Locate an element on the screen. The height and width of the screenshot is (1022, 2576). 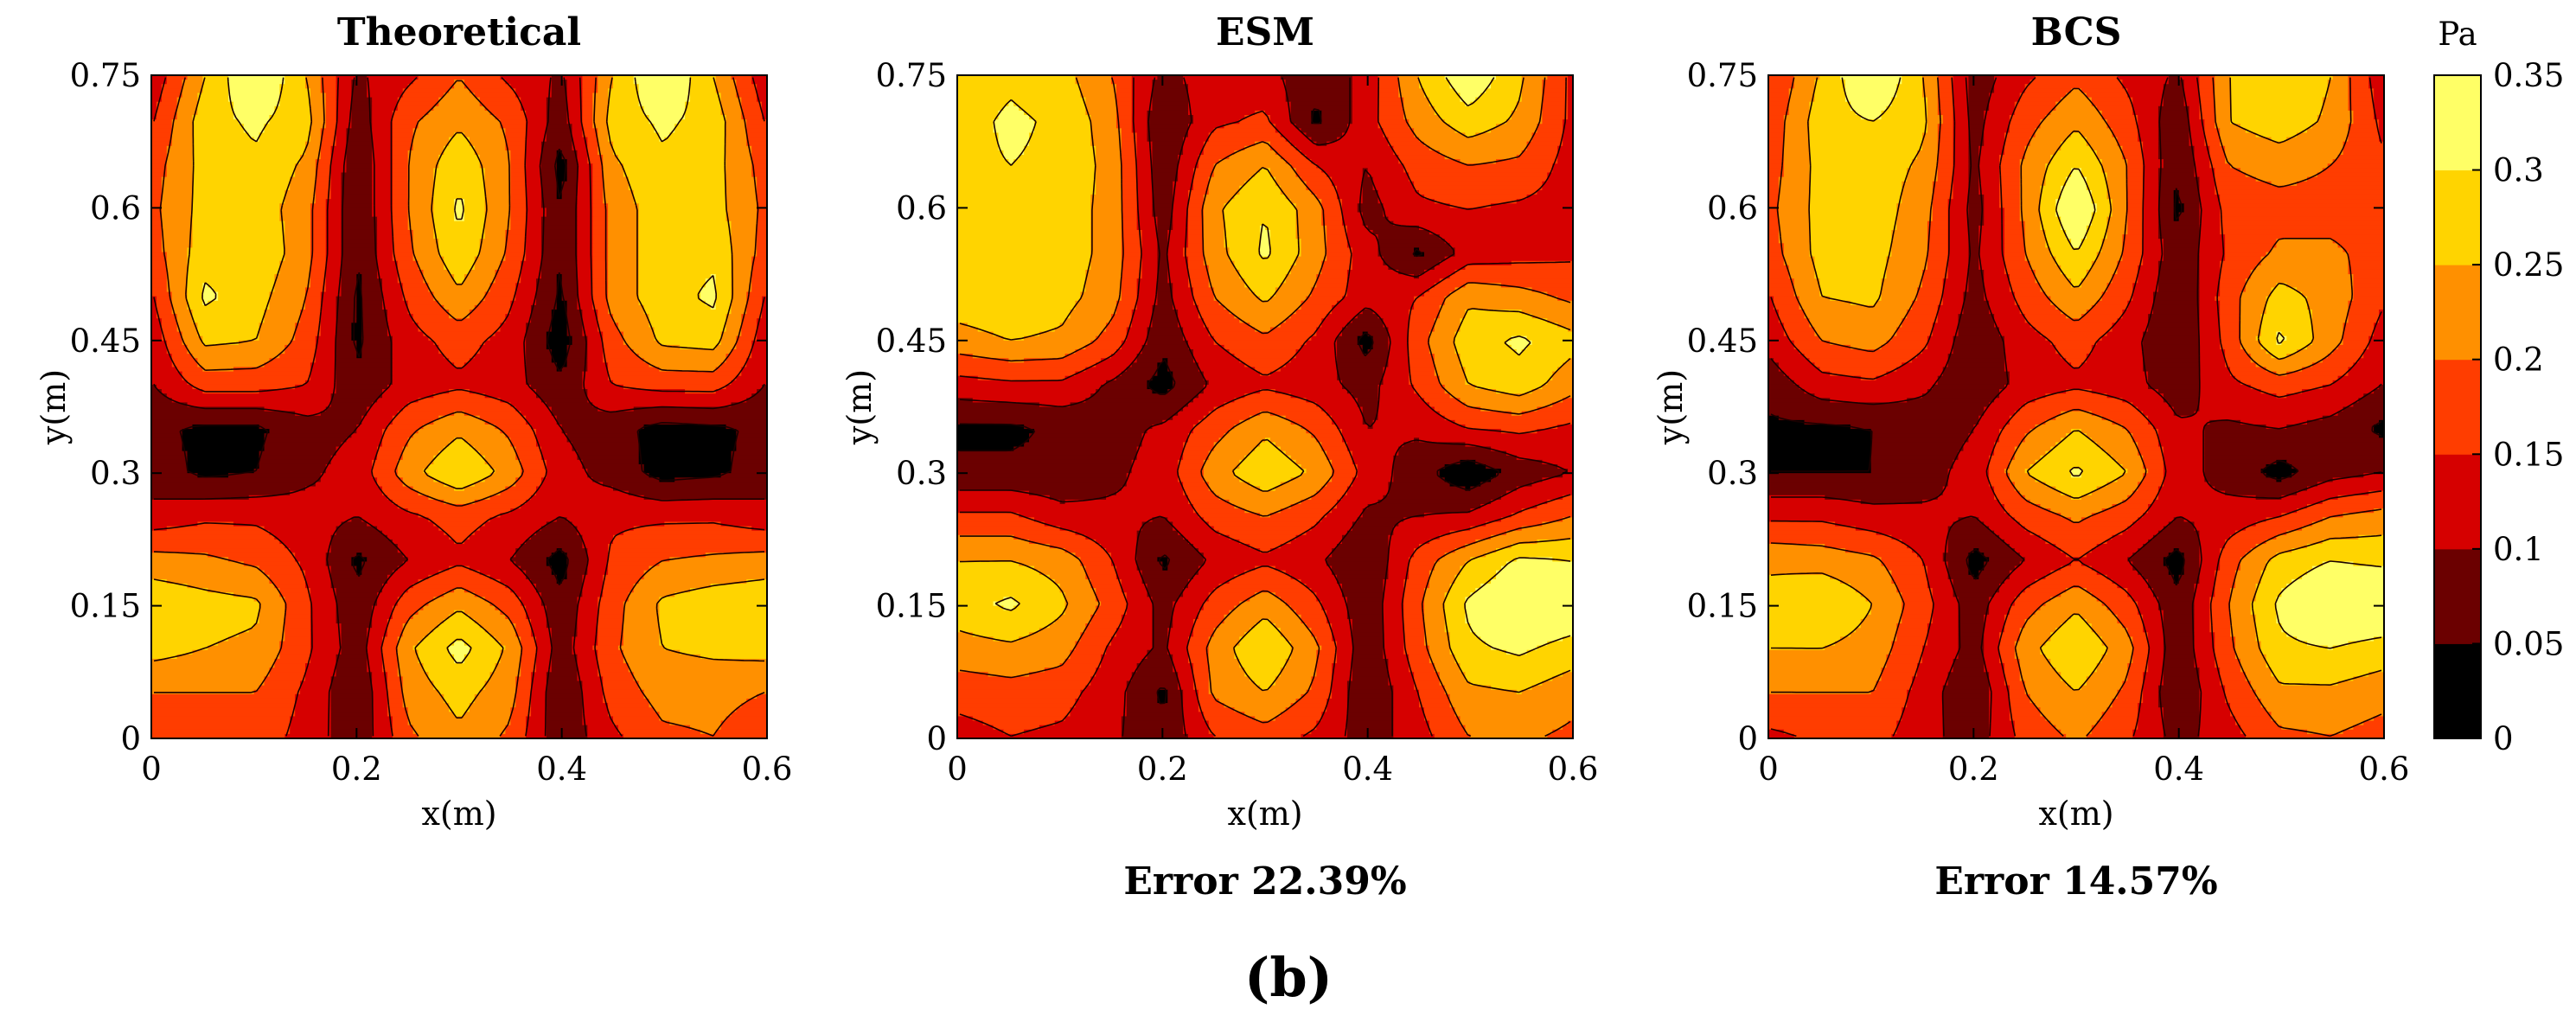
colorbar-tick-label: 0.15 is located at coordinates (2529, 454).